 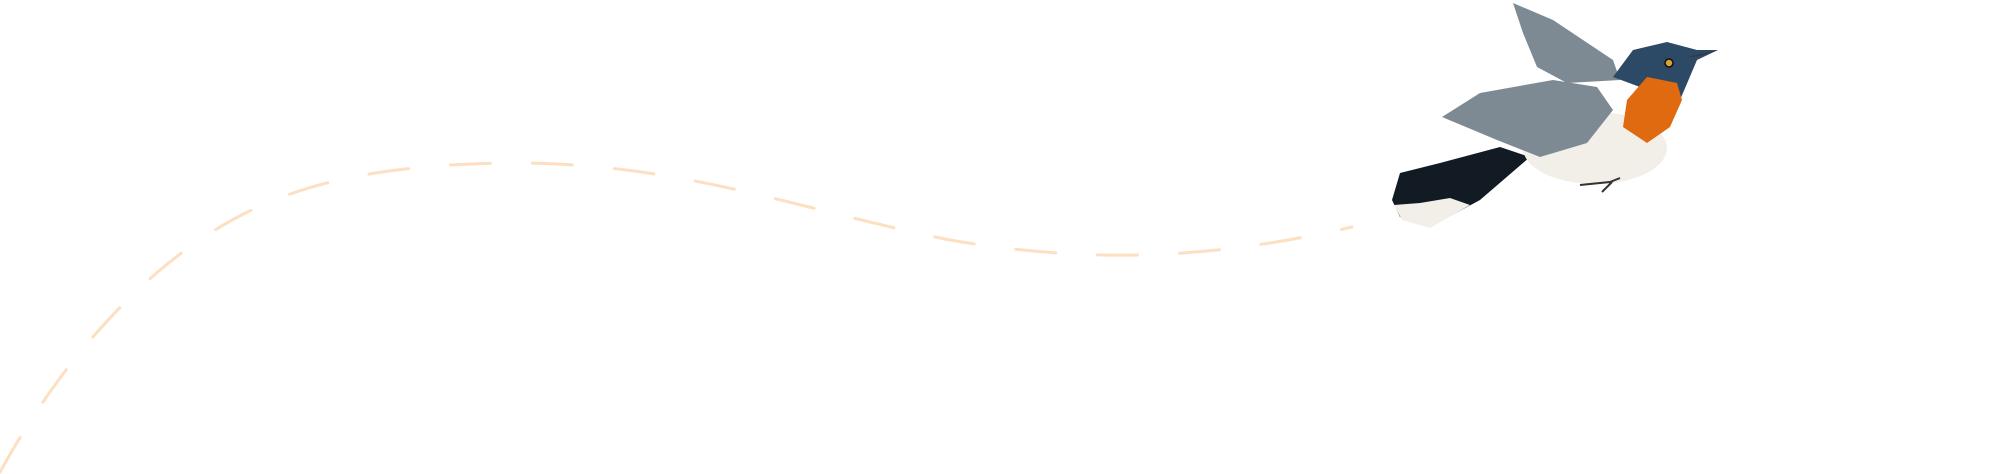 What do you see at coordinates (1527, 118) in the screenshot?
I see `bird-lower-wing` at bounding box center [1527, 118].